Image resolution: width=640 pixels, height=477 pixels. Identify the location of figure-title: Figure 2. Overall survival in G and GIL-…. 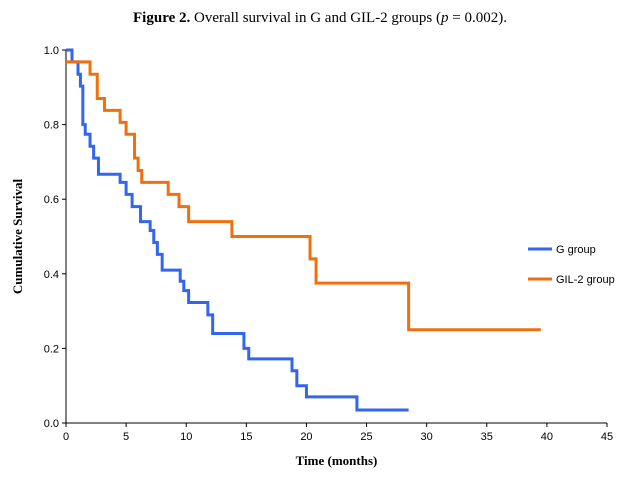
(320, 18).